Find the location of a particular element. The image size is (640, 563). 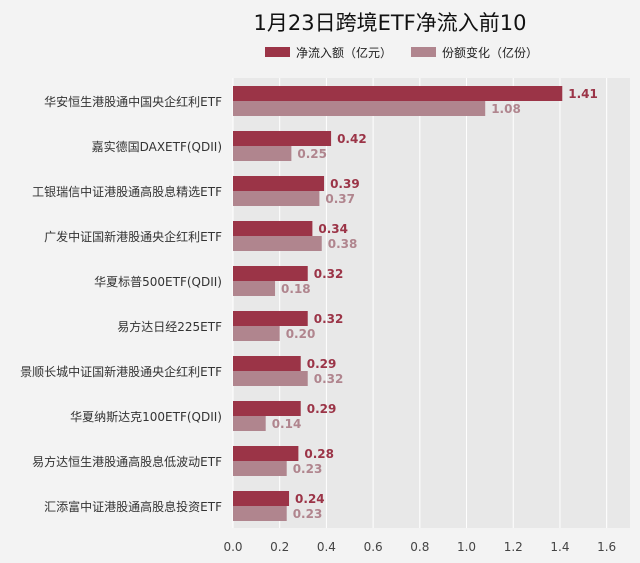

data-label: 0.18 is located at coordinates (296, 289).